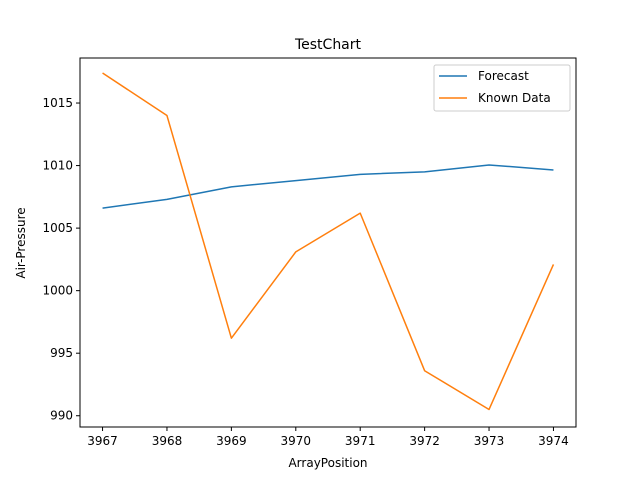 The image size is (640, 480). Describe the element at coordinates (424, 441) in the screenshot. I see `x-tick-label: 3972` at that location.